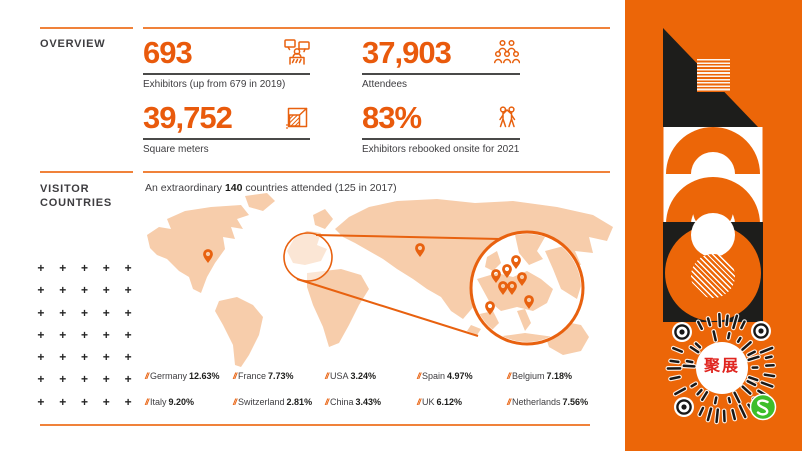  What do you see at coordinates (297, 52) in the screenshot?
I see `exhibitor-booth-icon` at bounding box center [297, 52].